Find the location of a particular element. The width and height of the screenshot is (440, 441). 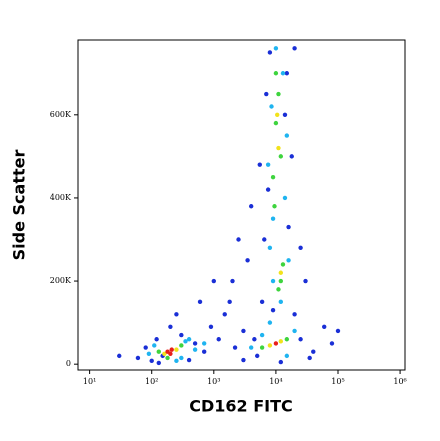

x-tick-label: 10⁵ is located at coordinates (337, 381).